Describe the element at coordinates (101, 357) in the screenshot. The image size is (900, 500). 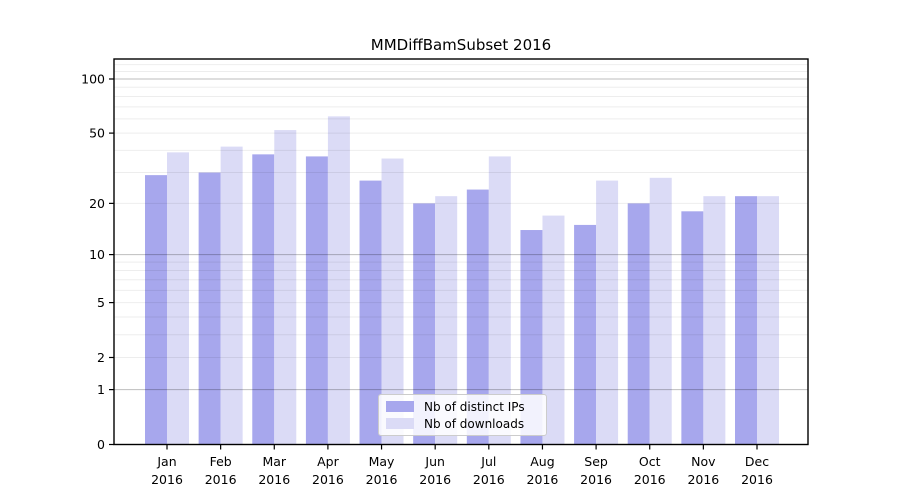
I see `y-tick-label: 2` at that location.